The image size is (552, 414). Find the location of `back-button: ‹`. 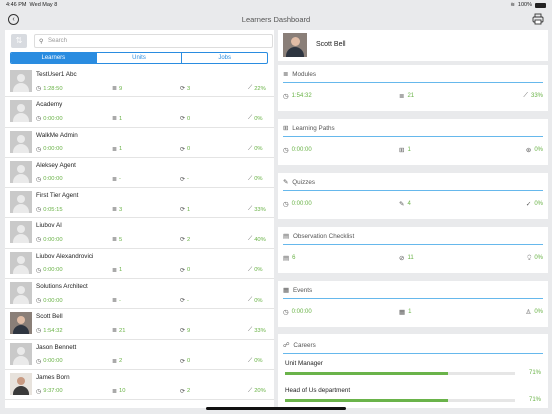

back-button: ‹ is located at coordinates (13, 19).